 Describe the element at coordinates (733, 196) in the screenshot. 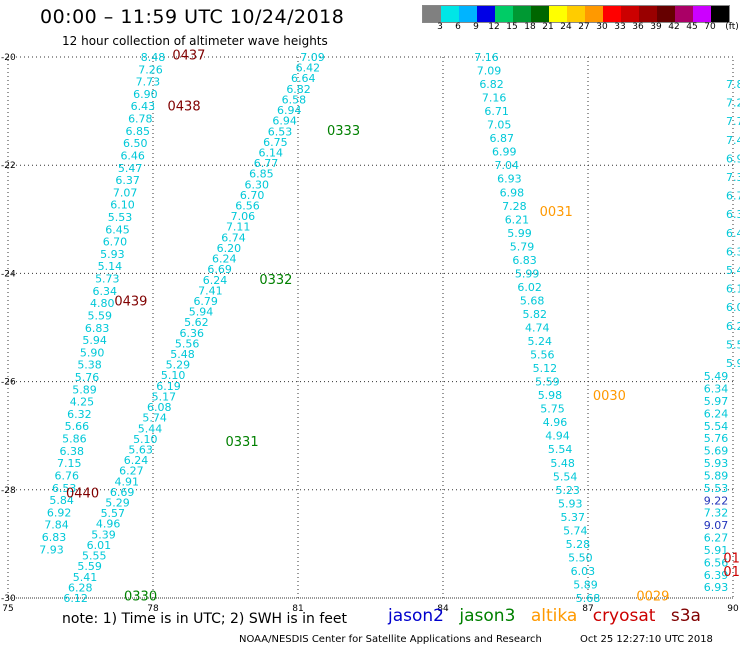

I see `wave-height-value: 6.77` at that location.